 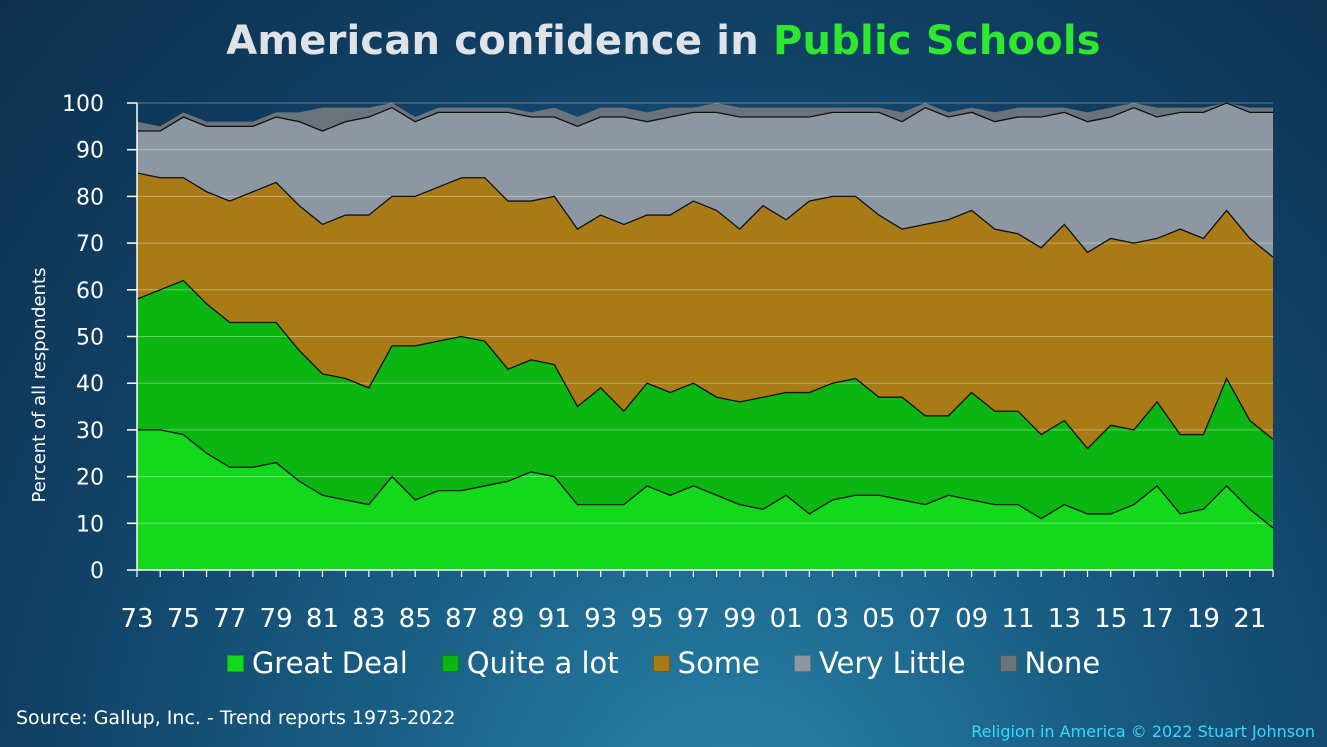 What do you see at coordinates (786, 619) in the screenshot?
I see `x-tick-label-01: 01` at bounding box center [786, 619].